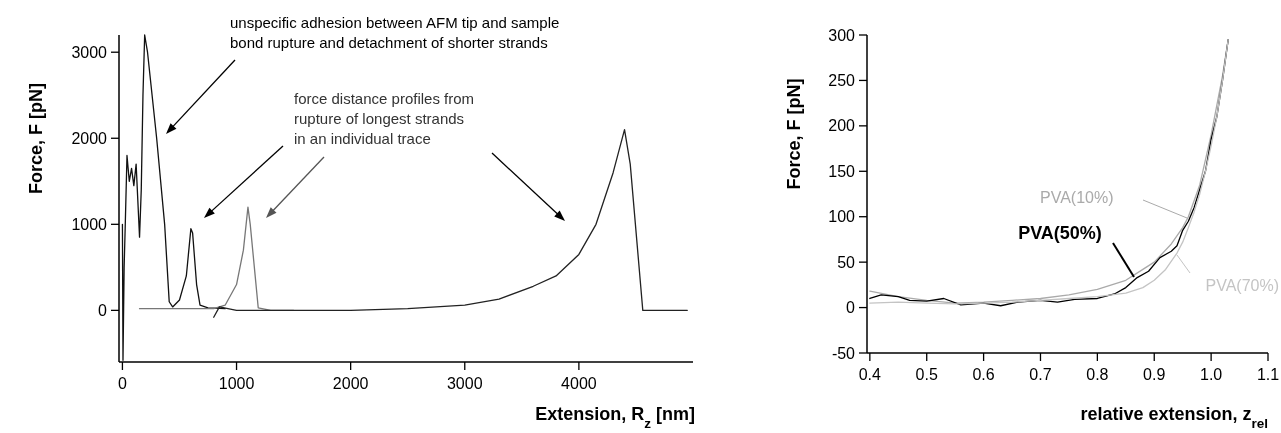 The width and height of the screenshot is (1281, 433). What do you see at coordinates (1268, 374) in the screenshot?
I see `x-tick-label: 1.1` at bounding box center [1268, 374].